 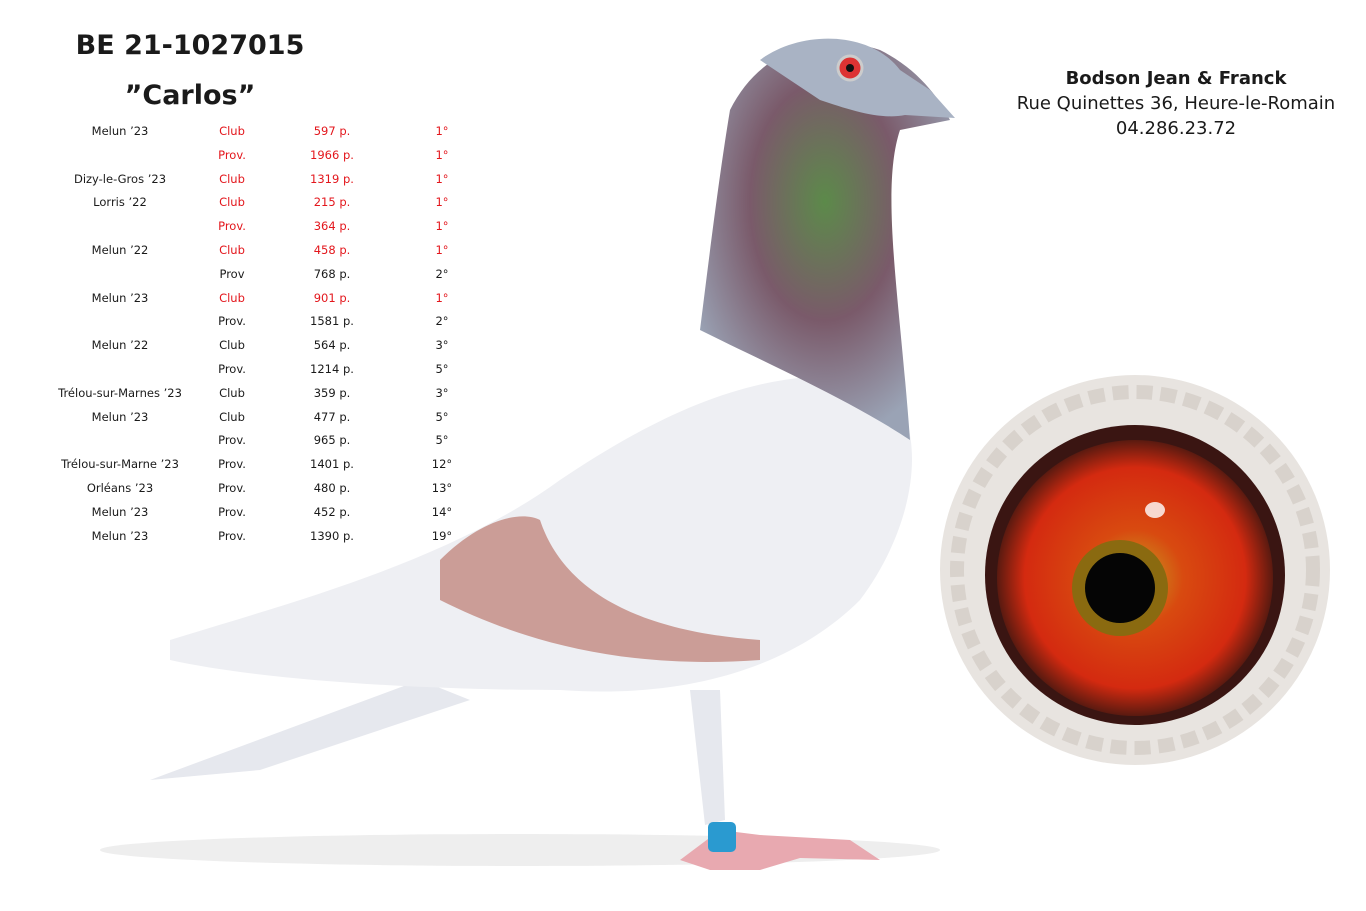 I want to click on tail, so click(x=310, y=730).